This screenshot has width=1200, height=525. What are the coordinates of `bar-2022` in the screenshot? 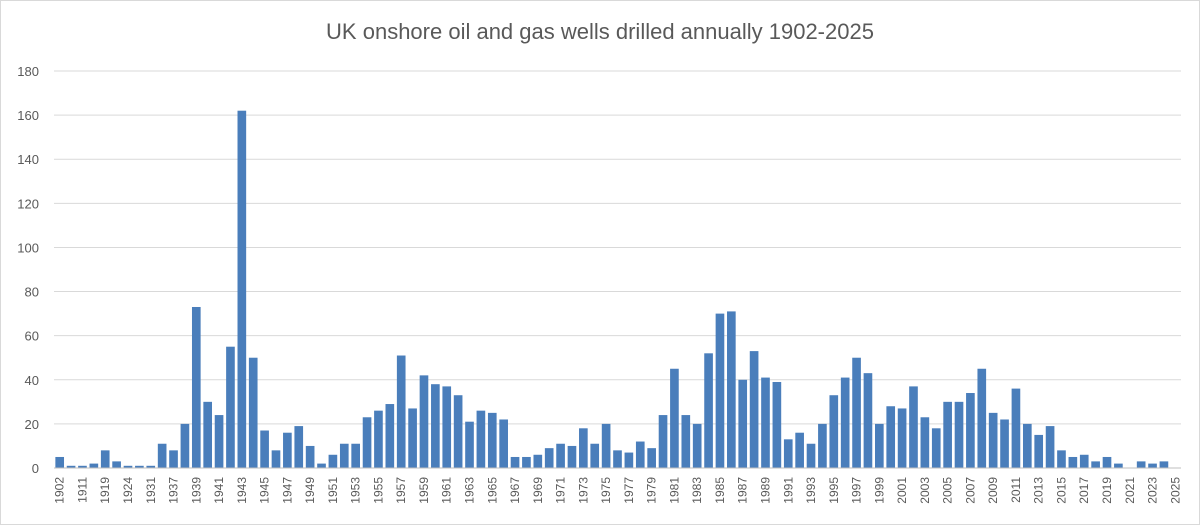 It's located at (1141, 464).